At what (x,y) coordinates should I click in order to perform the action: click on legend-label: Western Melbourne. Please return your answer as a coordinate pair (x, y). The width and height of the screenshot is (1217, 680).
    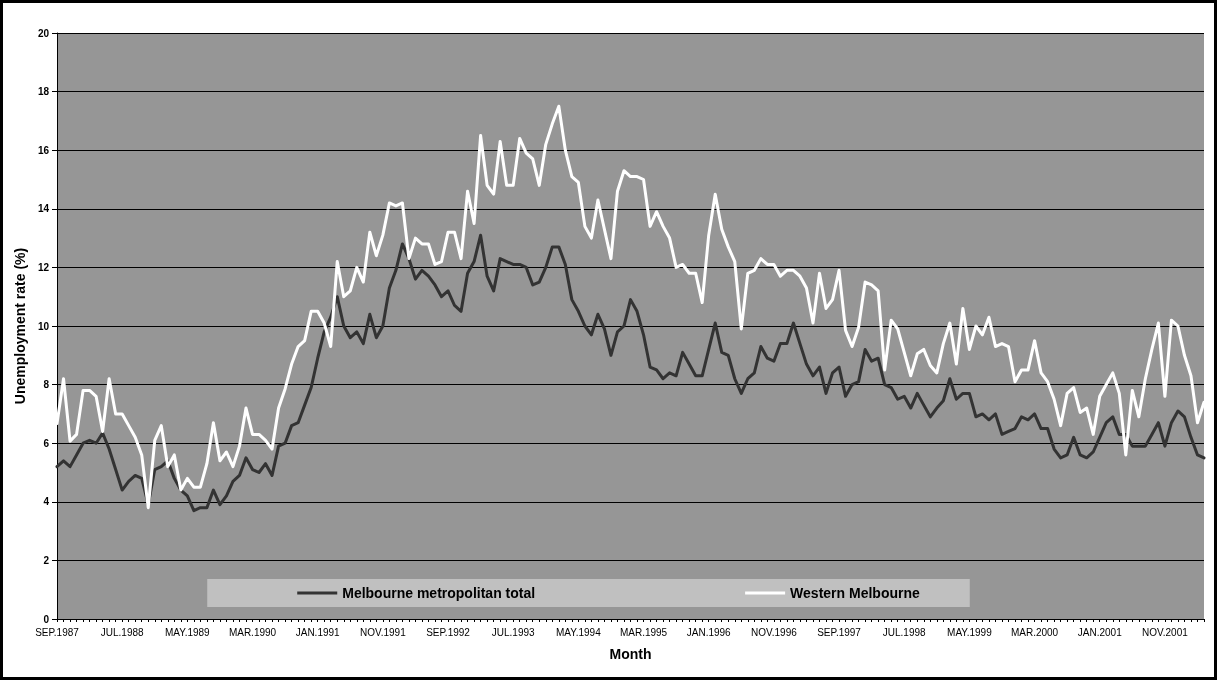
    Looking at the image, I should click on (855, 593).